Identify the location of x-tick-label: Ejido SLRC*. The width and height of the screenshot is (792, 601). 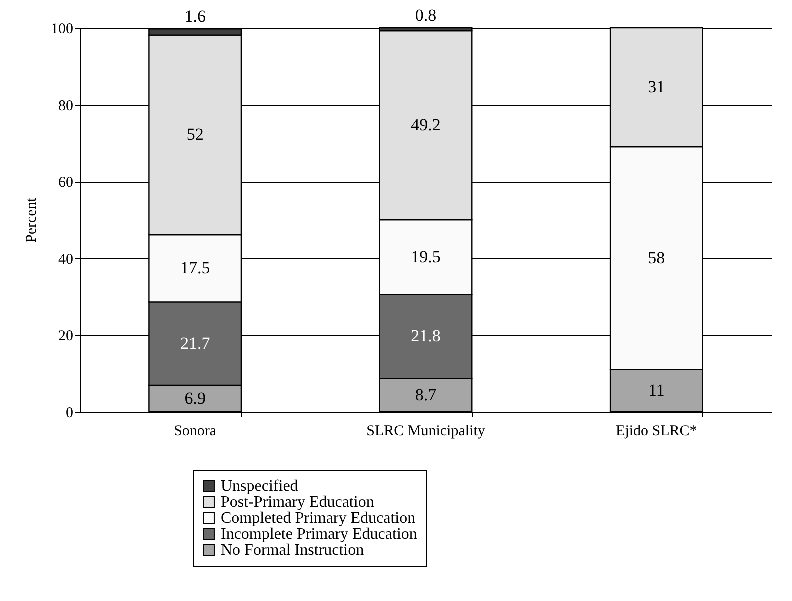
(657, 432).